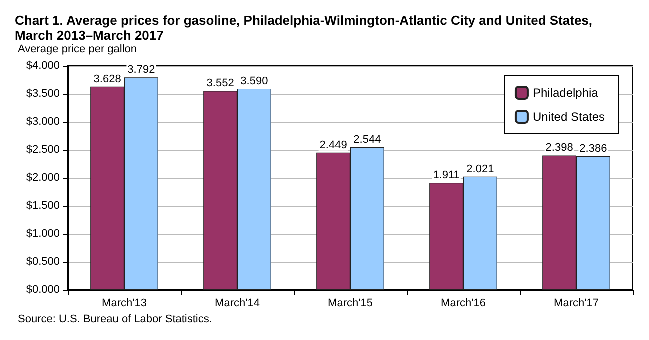 This screenshot has width=649, height=340. Describe the element at coordinates (560, 148) in the screenshot. I see `data-label: 2.398` at that location.